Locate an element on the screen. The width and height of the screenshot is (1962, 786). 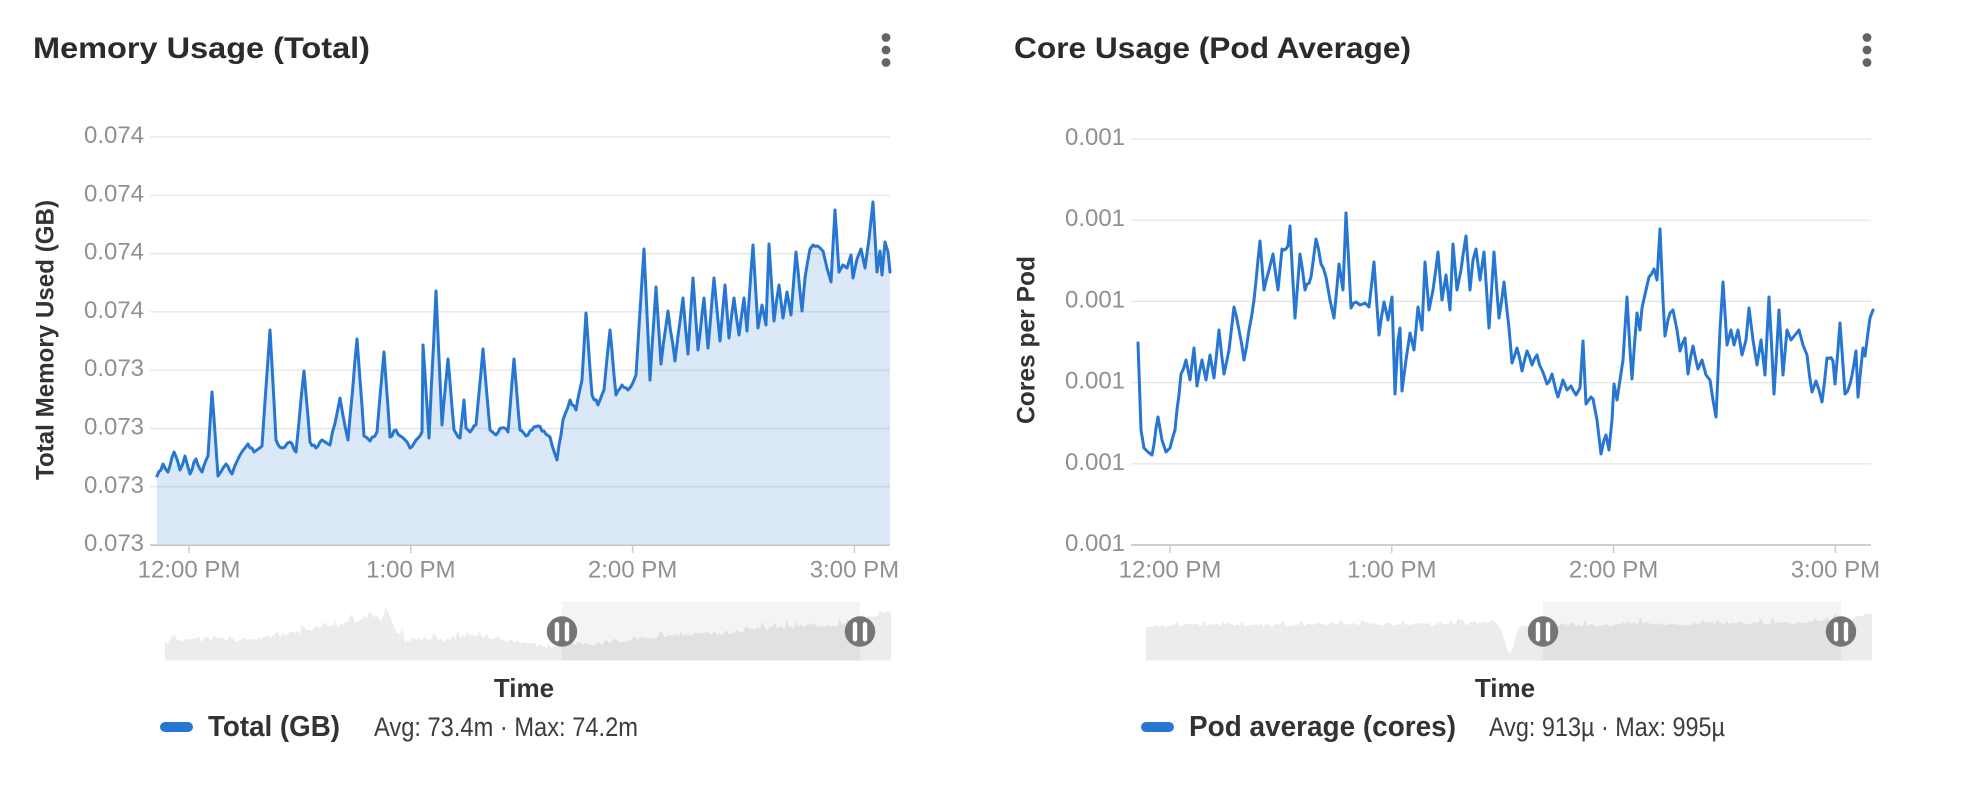
svg-text: Avg: 913µ · Max: 995µ is located at coordinates (1607, 727).